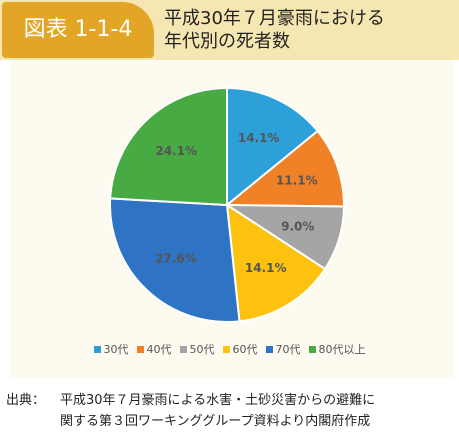 Image resolution: width=459 pixels, height=441 pixels. What do you see at coordinates (215, 421) in the screenshot?
I see `source-line-2: 関する第３回ワーキンググループ資料より内閣府作成` at bounding box center [215, 421].